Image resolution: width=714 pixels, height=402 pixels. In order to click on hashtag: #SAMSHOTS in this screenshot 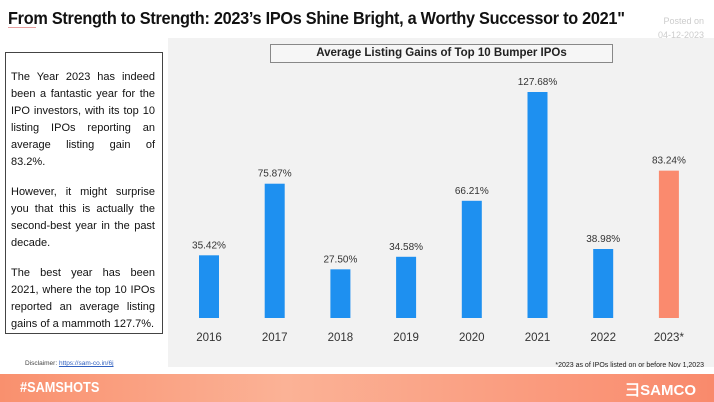, I will do `click(60, 387)`.